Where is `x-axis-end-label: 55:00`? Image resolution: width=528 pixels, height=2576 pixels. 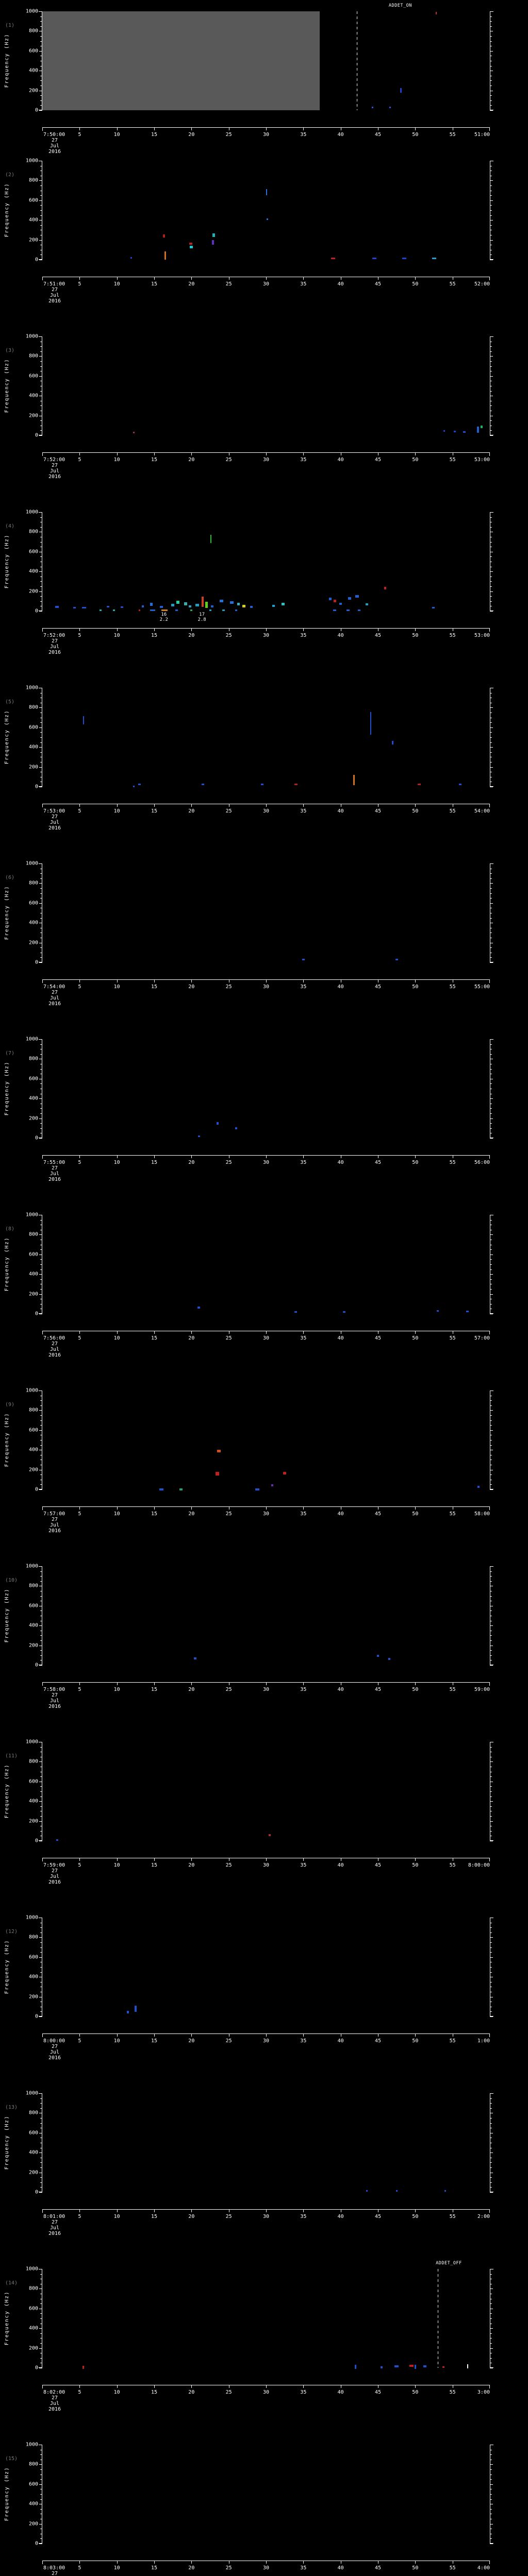
x-axis-end-label: 55:00 is located at coordinates (482, 987).